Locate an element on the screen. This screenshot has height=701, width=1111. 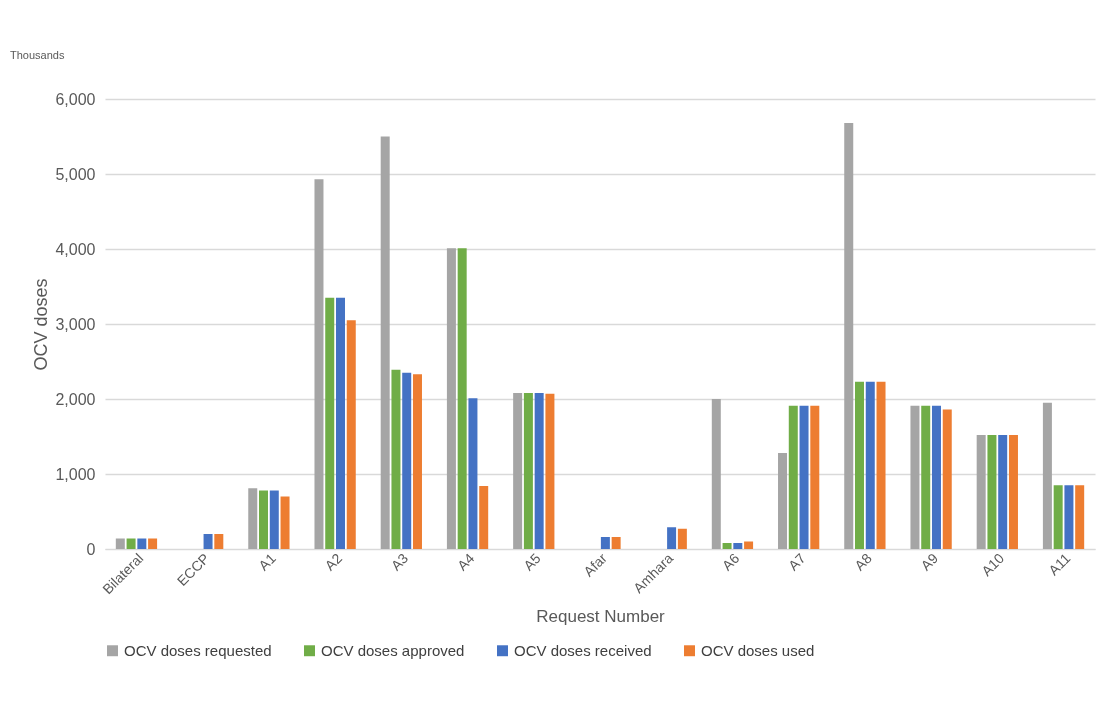
x-tick-label: A4 is located at coordinates (466, 561).